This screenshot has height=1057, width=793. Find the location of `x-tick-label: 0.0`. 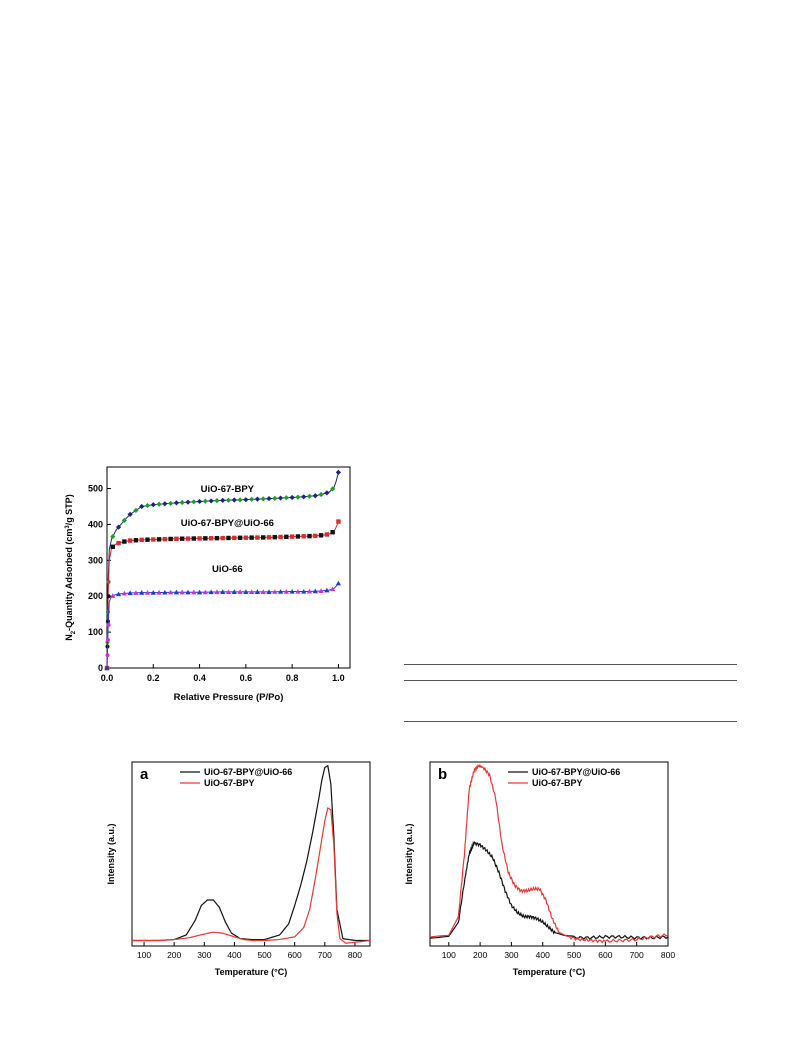

x-tick-label: 0.0 is located at coordinates (107, 678).